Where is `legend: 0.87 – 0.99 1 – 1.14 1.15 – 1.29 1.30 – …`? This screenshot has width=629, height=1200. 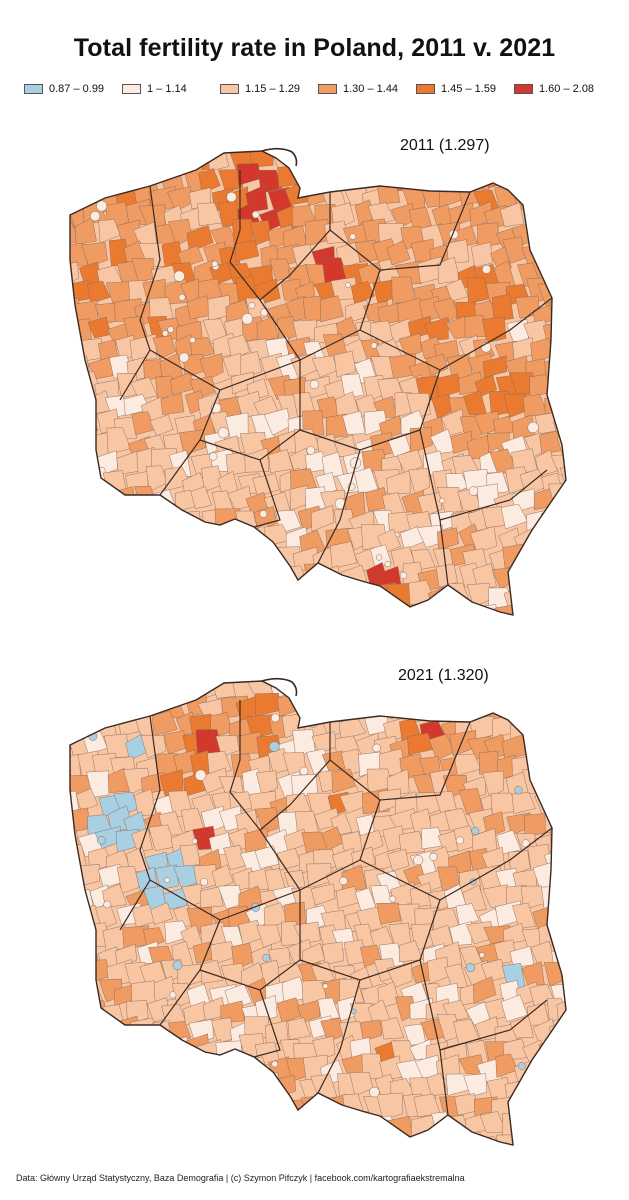 legend: 0.87 – 0.99 1 – 1.14 1.15 – 1.29 1.30 – … is located at coordinates (319, 89).